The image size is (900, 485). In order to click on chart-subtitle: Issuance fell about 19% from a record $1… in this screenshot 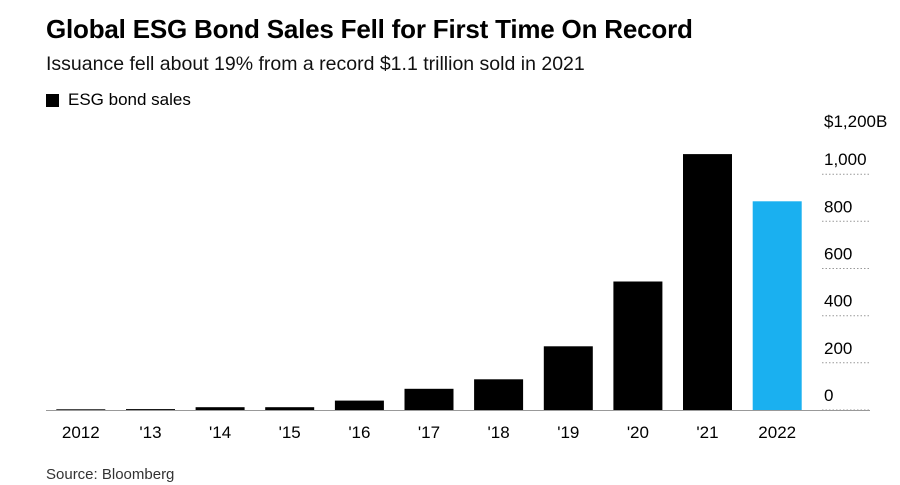, I will do `click(315, 64)`.